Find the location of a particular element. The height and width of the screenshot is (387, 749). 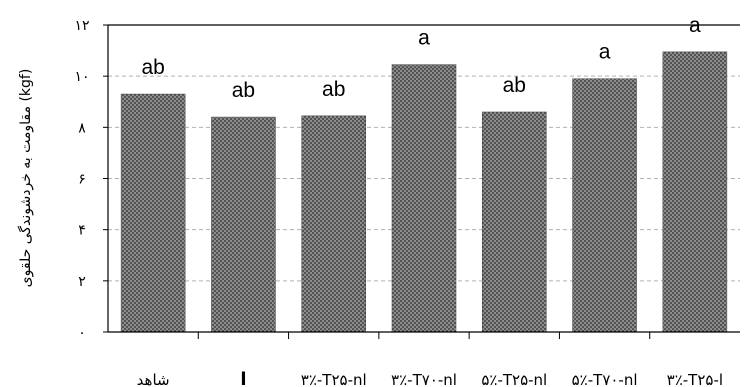

y-tick-label: ۶ is located at coordinates (82, 180).